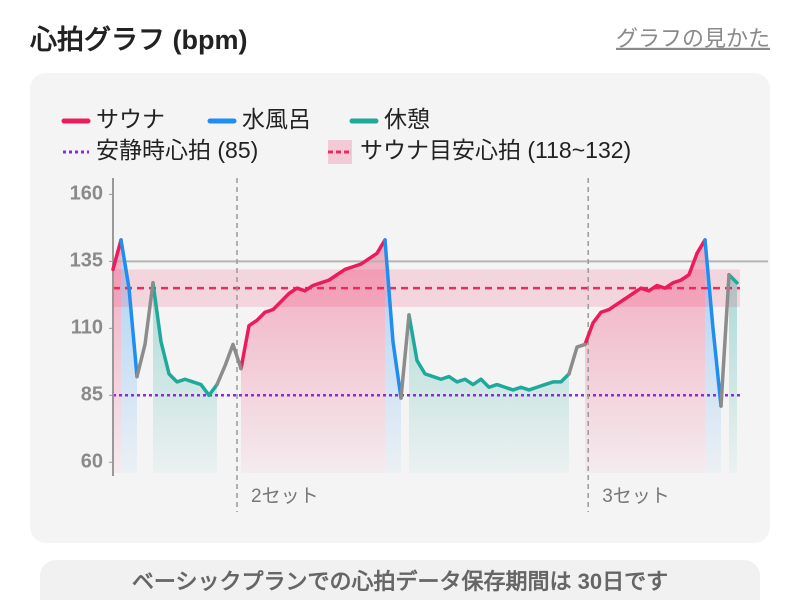 The width and height of the screenshot is (800, 600). I want to click on footer-text: ベーシックプランでの心拍データ保存期間は 30日です, so click(400, 581).